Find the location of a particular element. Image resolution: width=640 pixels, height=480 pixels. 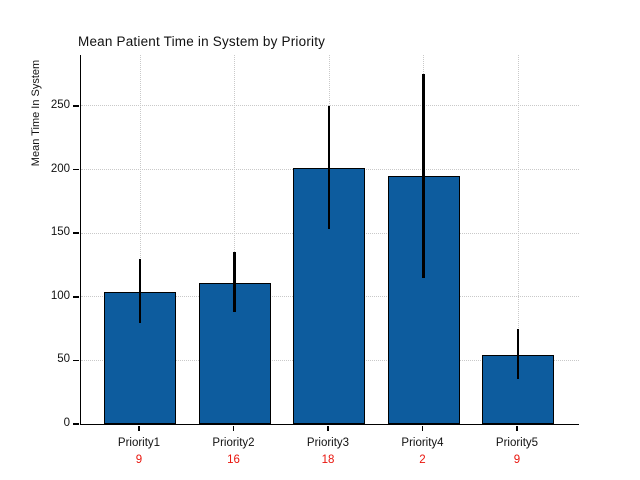

count-label-priority5: 9 is located at coordinates (517, 460).